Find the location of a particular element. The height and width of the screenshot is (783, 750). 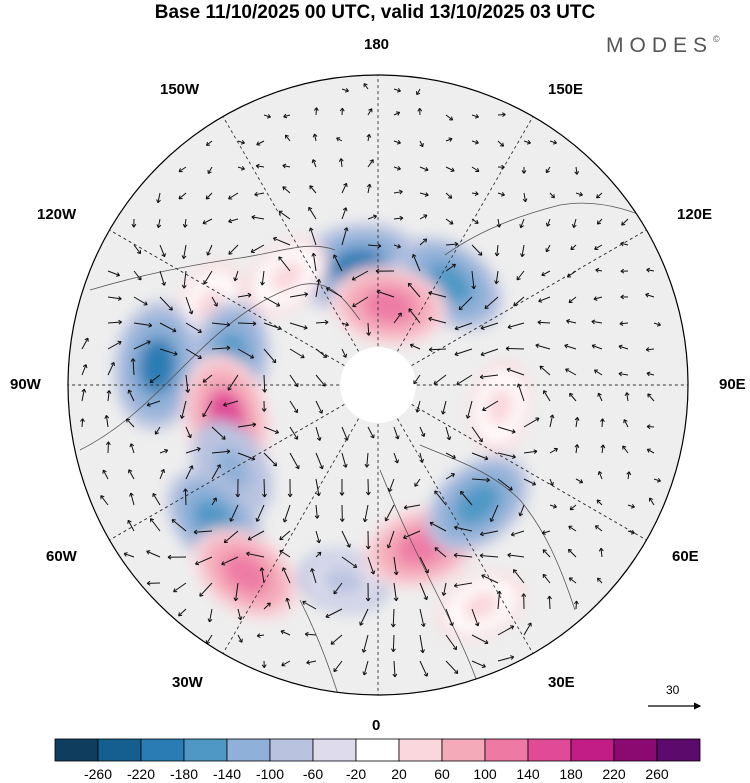

colorbar-tick-label: 100 is located at coordinates (485, 774).